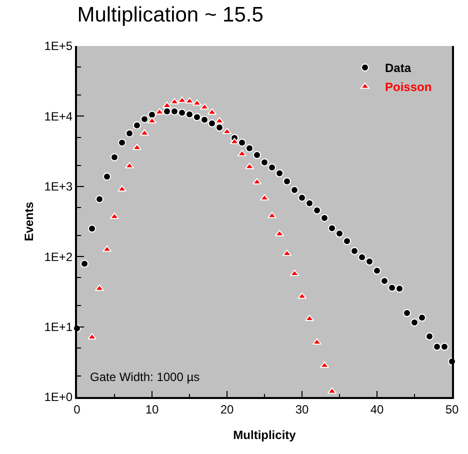 This screenshot has width=468, height=454. I want to click on chart-title: Multiplication ~ 15.5, so click(170, 15).